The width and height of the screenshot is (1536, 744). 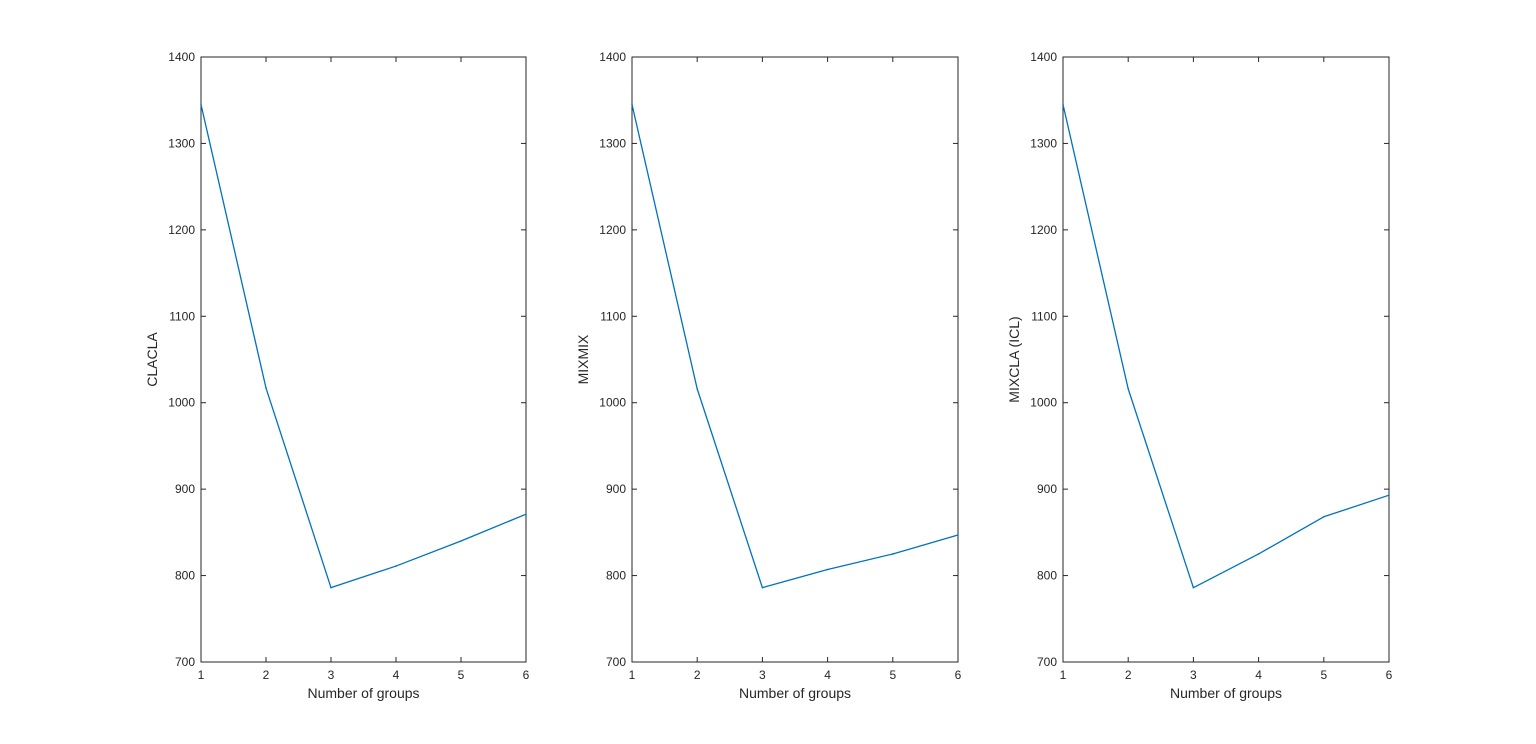 I want to click on y-axis-label: MIXMIX, so click(x=583, y=359).